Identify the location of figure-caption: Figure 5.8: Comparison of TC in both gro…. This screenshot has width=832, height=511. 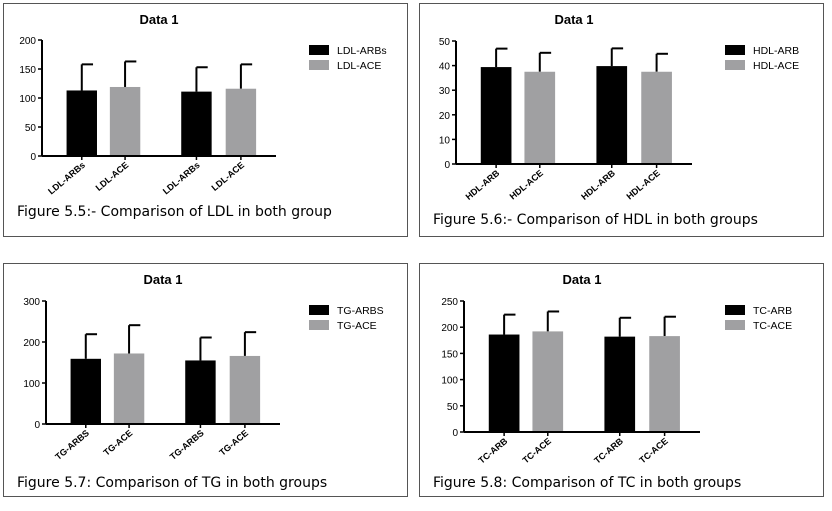
(587, 483).